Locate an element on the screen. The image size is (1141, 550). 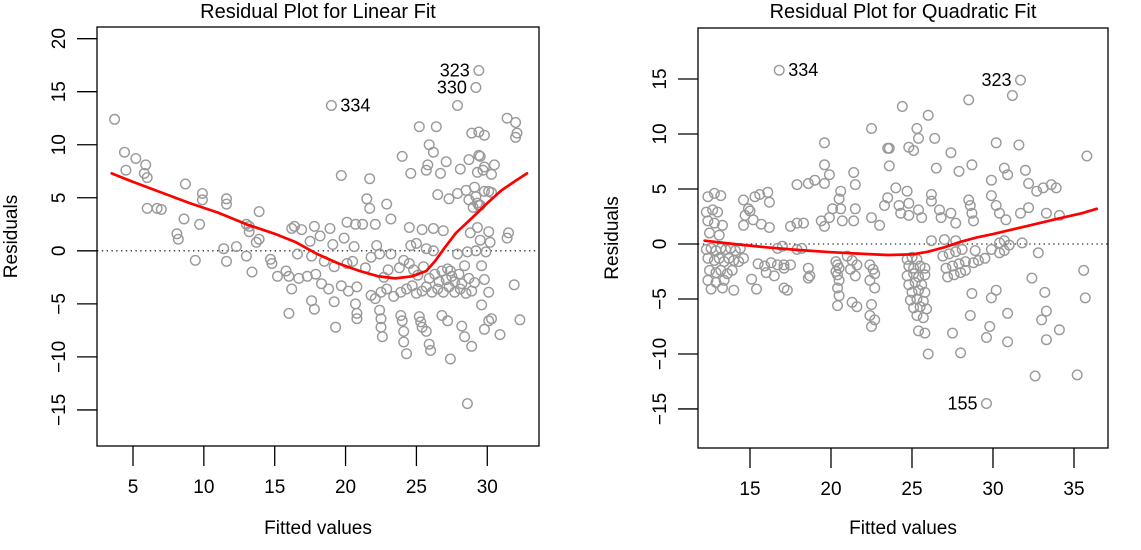
x-tick-label: 5 is located at coordinates (133, 487).